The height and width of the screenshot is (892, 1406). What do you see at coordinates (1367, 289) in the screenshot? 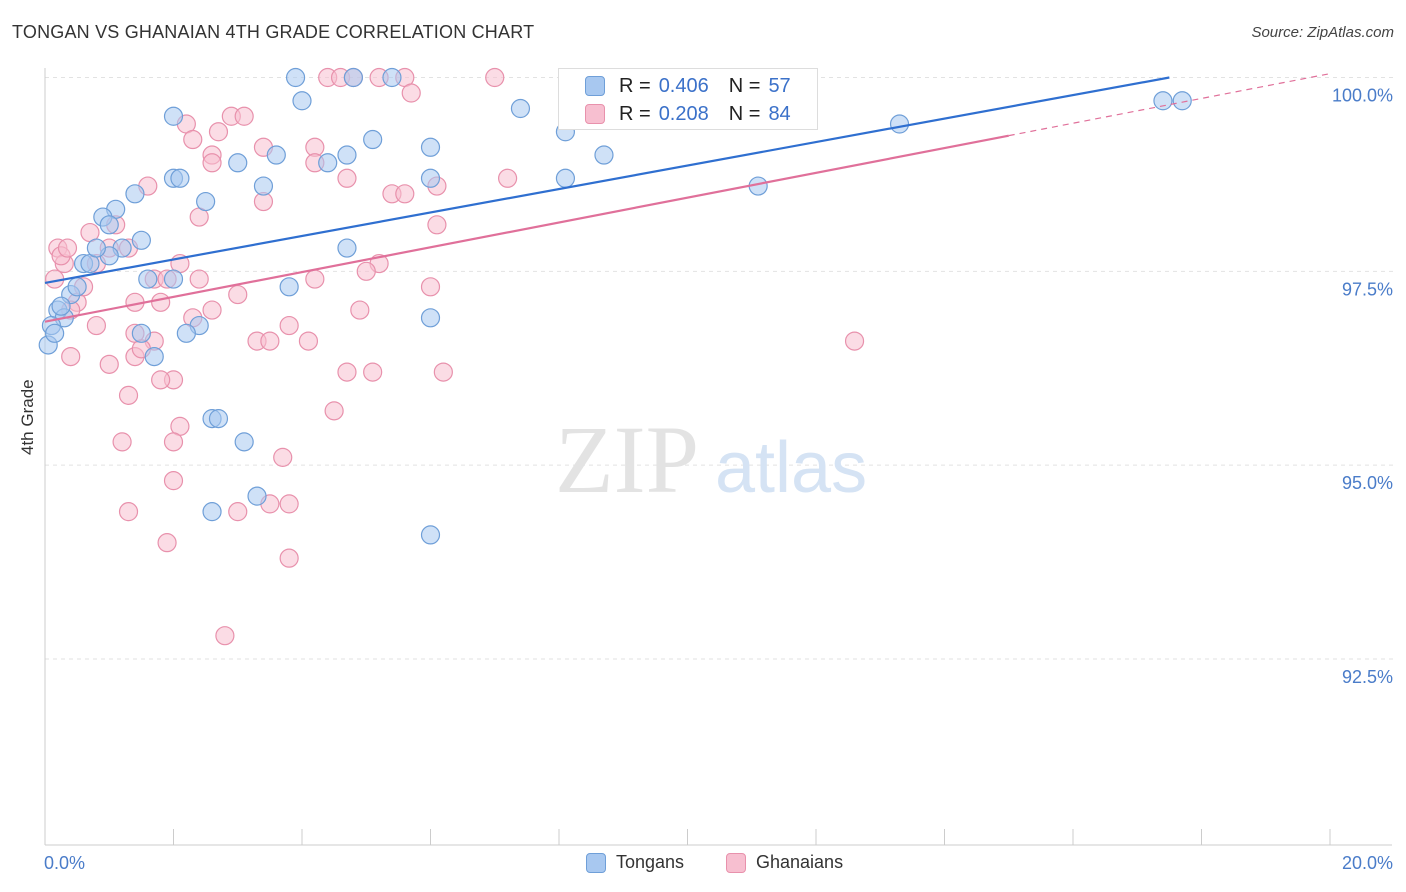
I see `y-tick-label: 97.5%` at bounding box center [1367, 289].